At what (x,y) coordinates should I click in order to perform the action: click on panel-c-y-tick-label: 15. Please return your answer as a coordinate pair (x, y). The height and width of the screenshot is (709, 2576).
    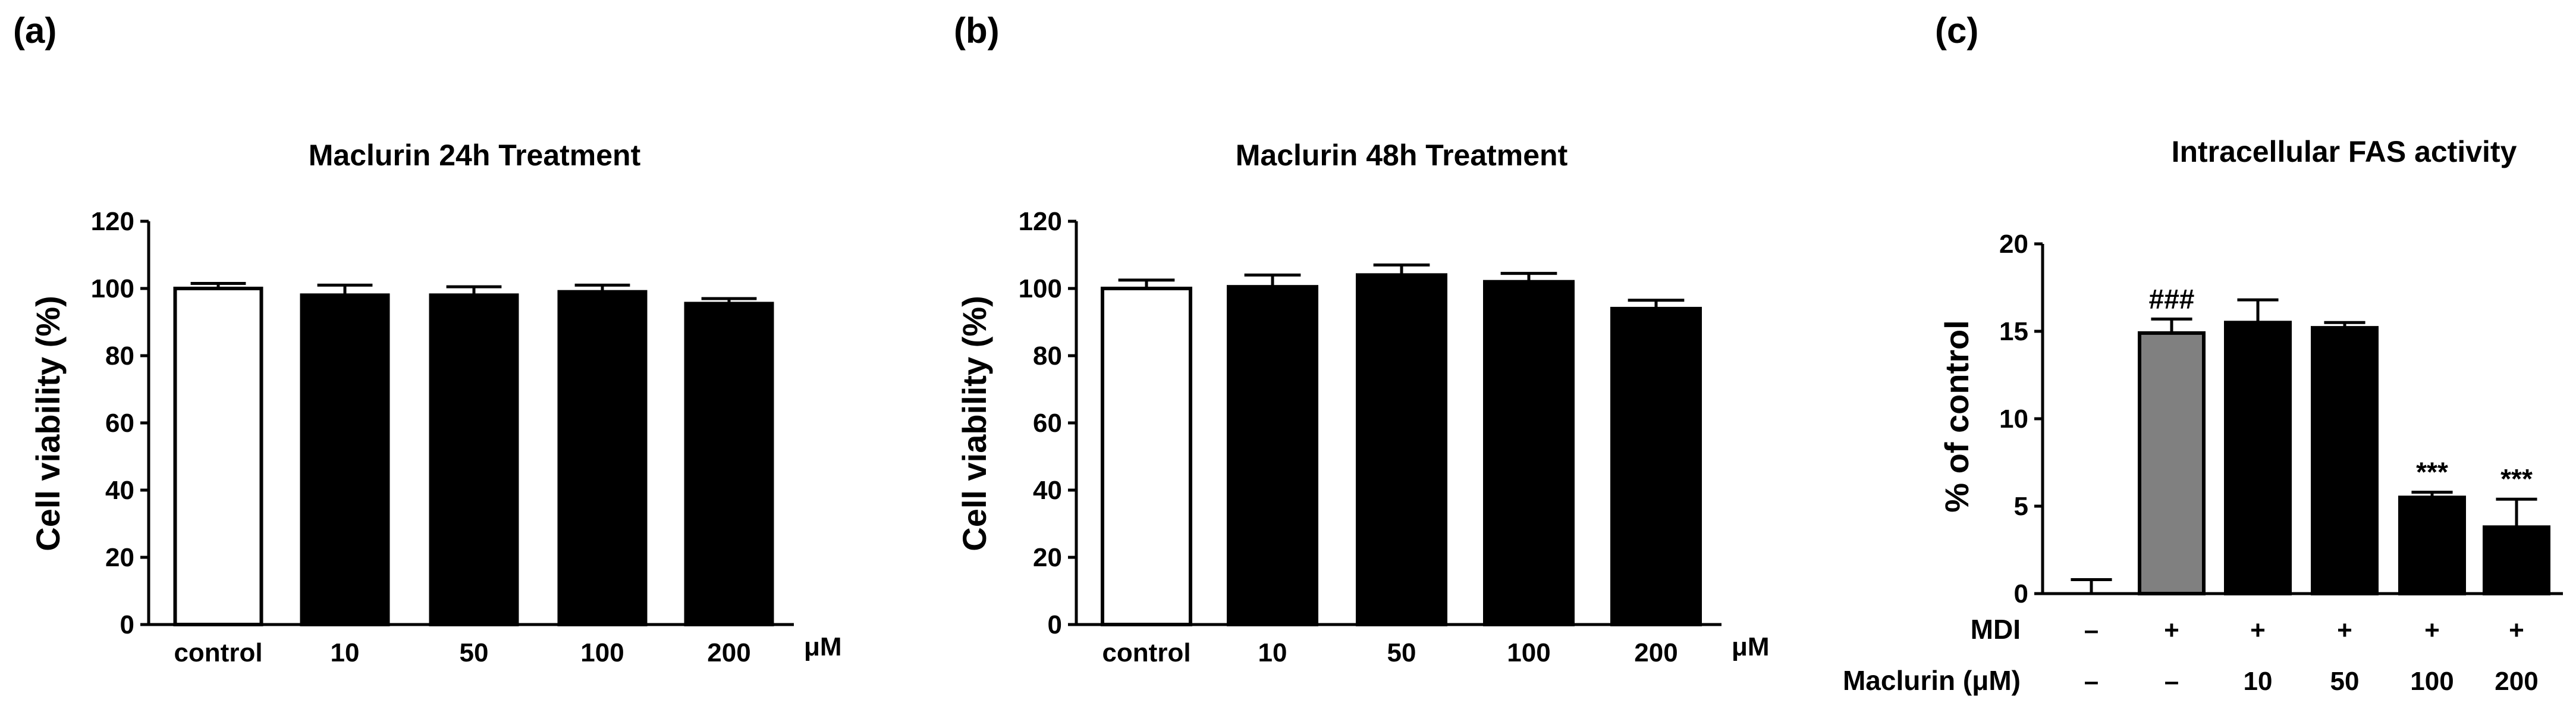
    Looking at the image, I should click on (2013, 331).